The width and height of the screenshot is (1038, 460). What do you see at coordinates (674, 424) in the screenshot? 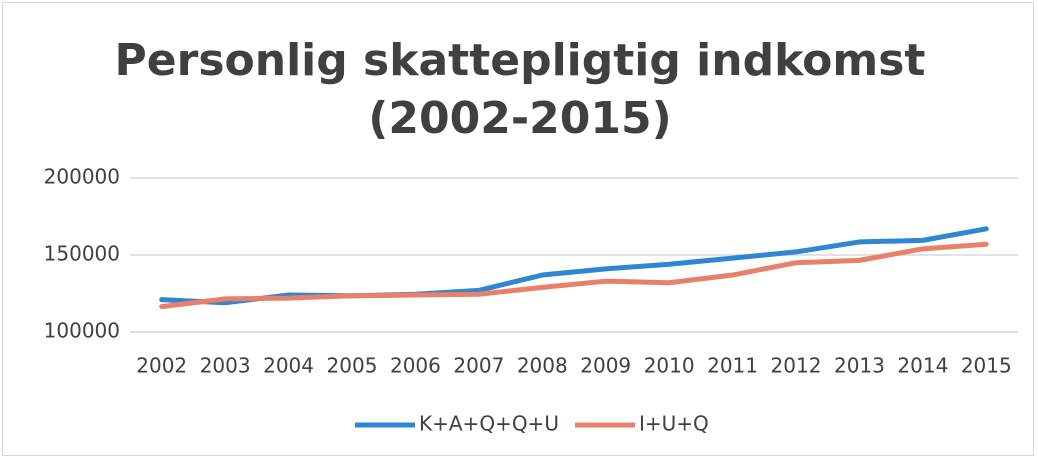
I see `legend-label: I+U+Q` at bounding box center [674, 424].